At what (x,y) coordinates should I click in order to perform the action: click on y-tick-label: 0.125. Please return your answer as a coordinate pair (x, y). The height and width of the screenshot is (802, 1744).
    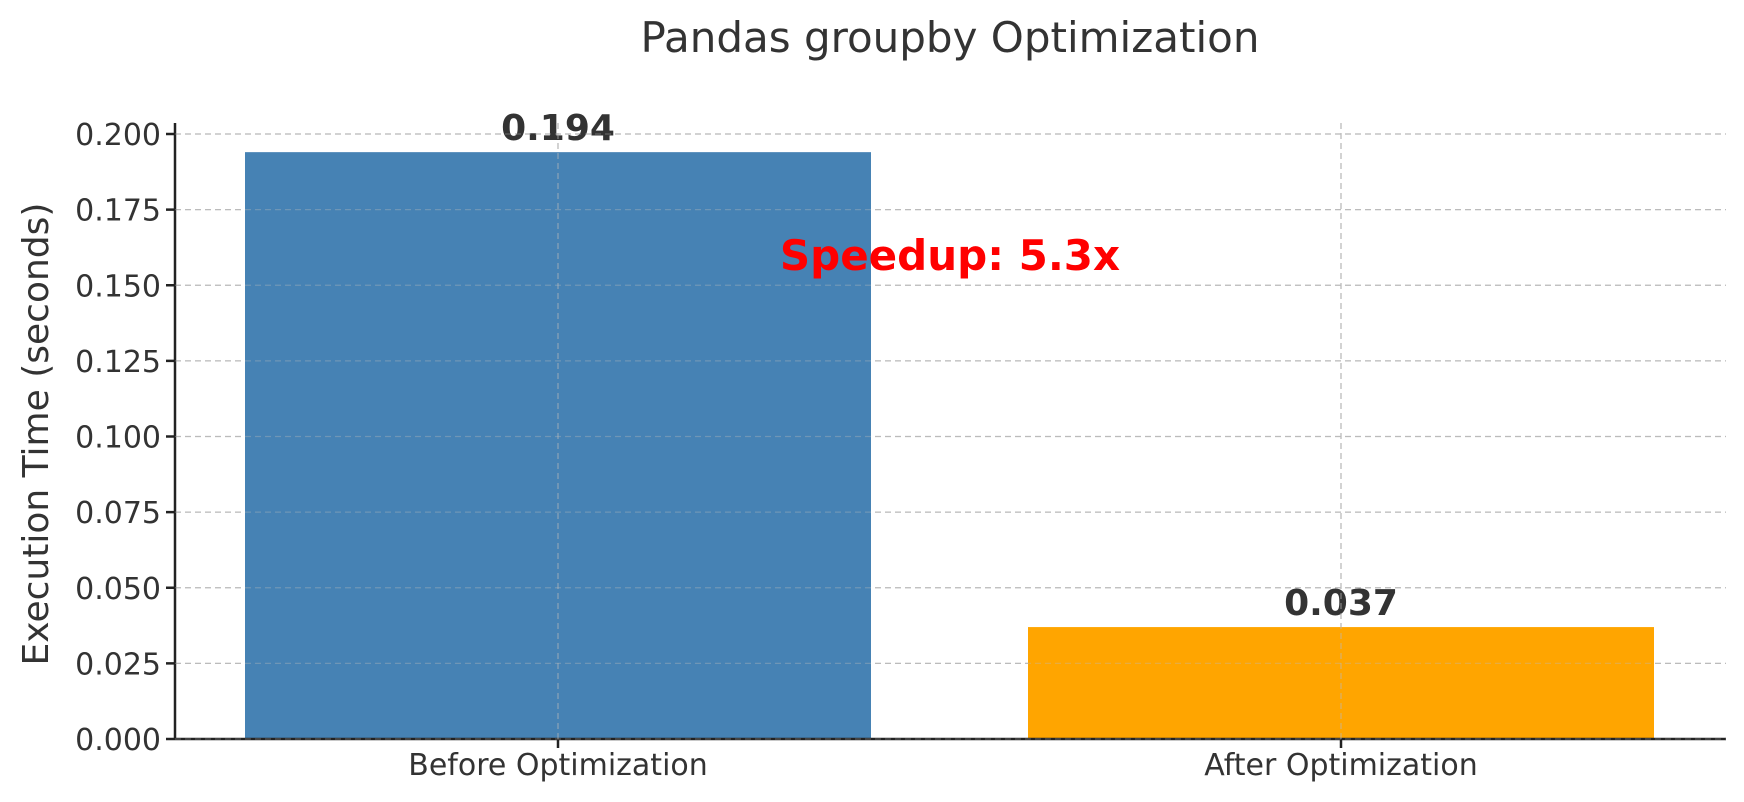
    Looking at the image, I should click on (118, 362).